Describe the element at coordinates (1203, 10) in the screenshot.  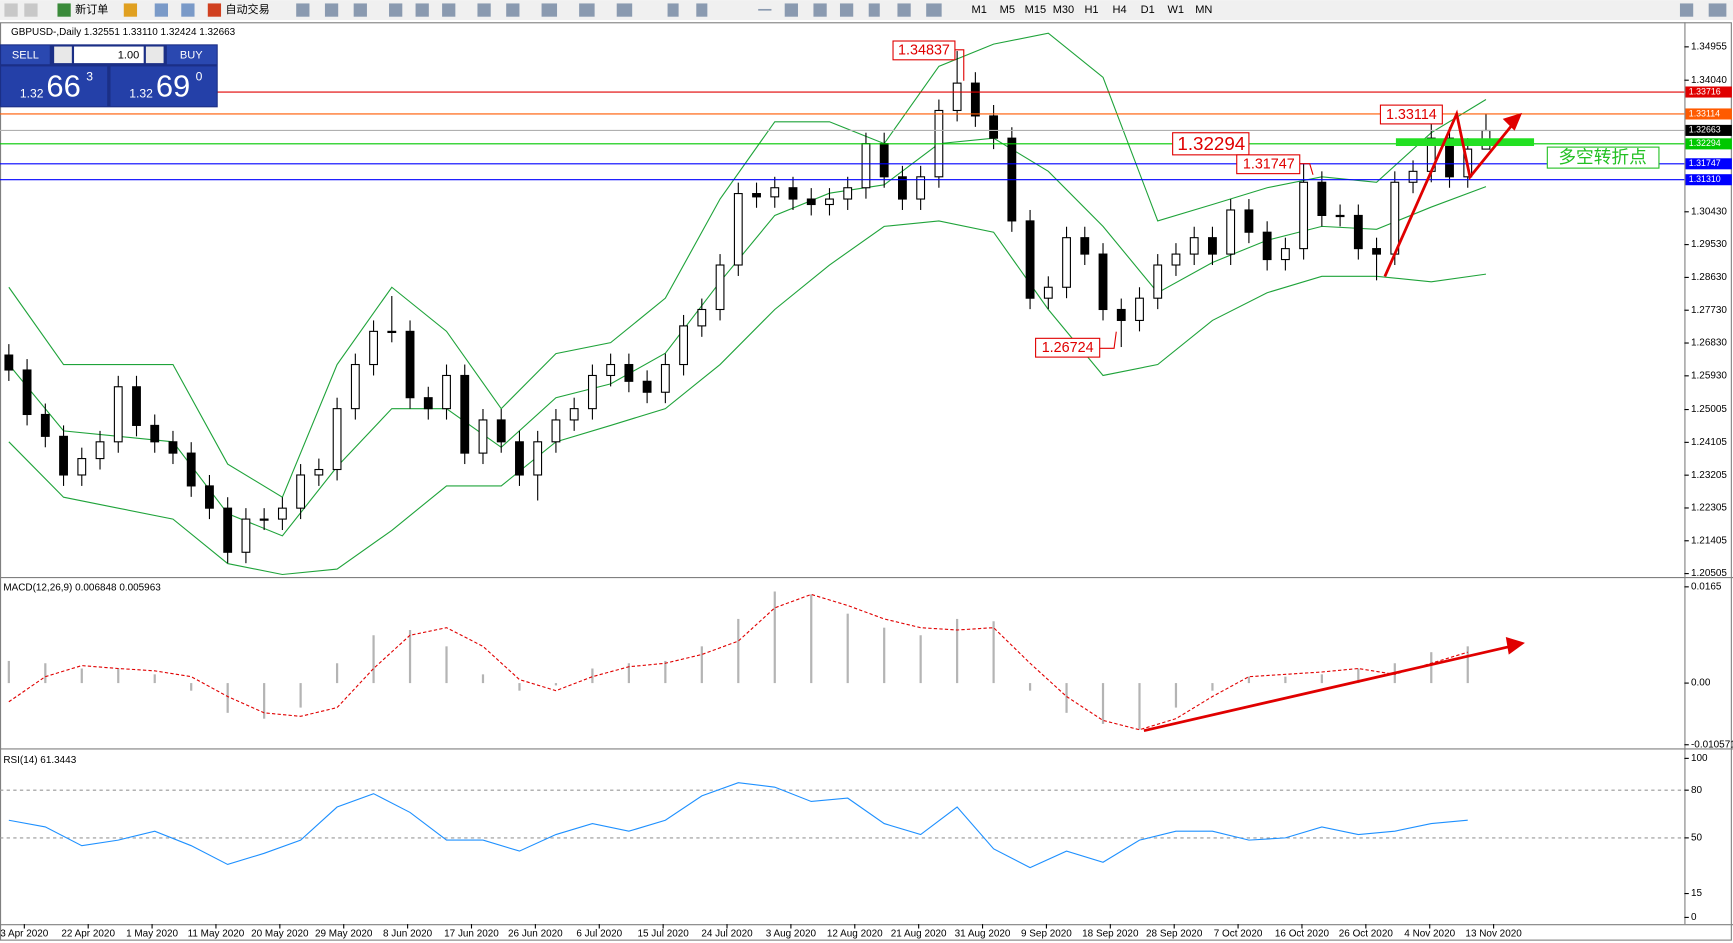
I see `timeframe: MN` at that location.